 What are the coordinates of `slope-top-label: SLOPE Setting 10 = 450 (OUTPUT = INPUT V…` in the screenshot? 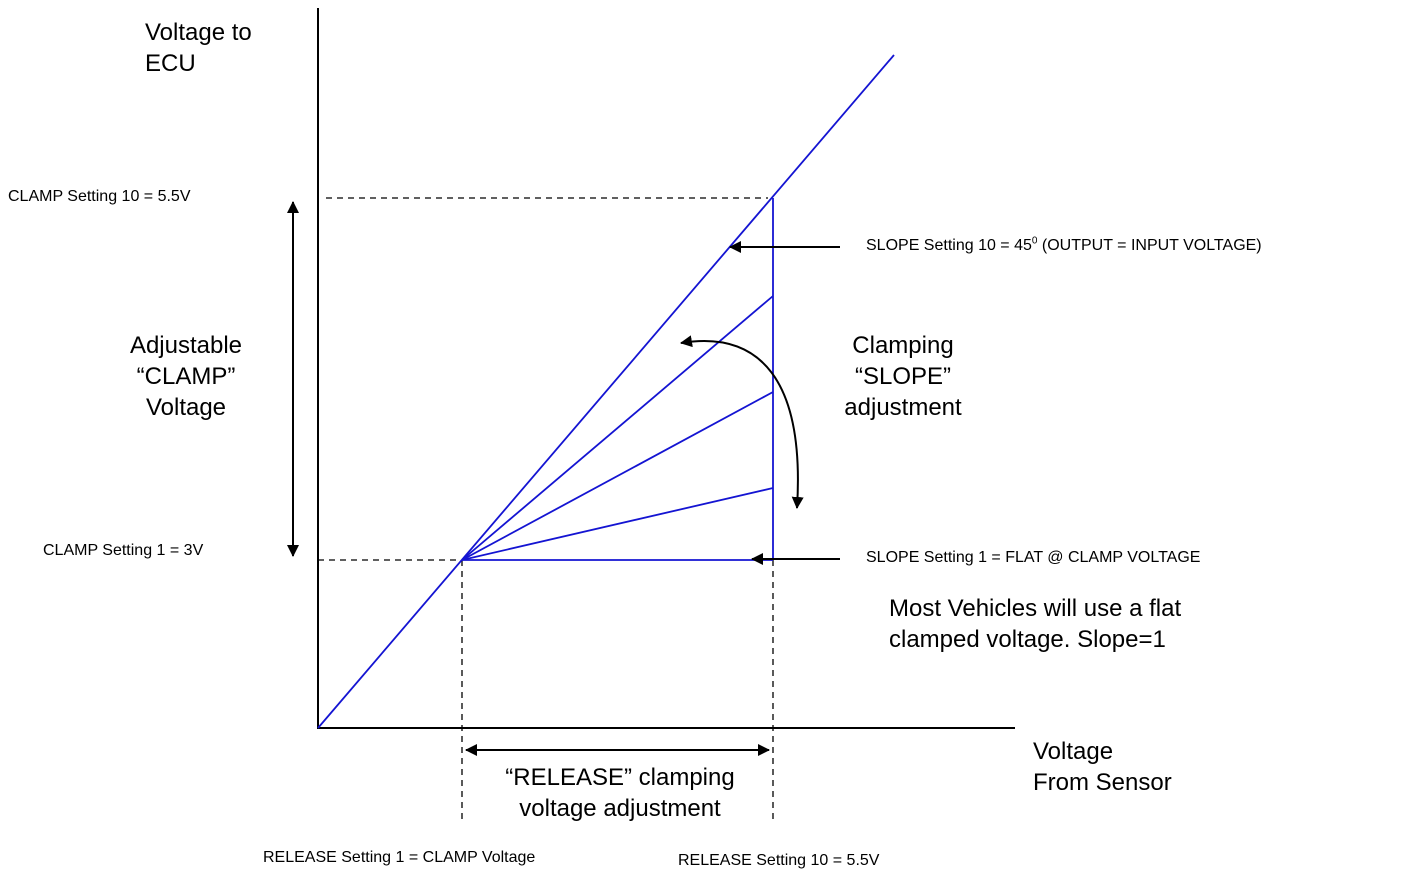 It's located at (1064, 245).